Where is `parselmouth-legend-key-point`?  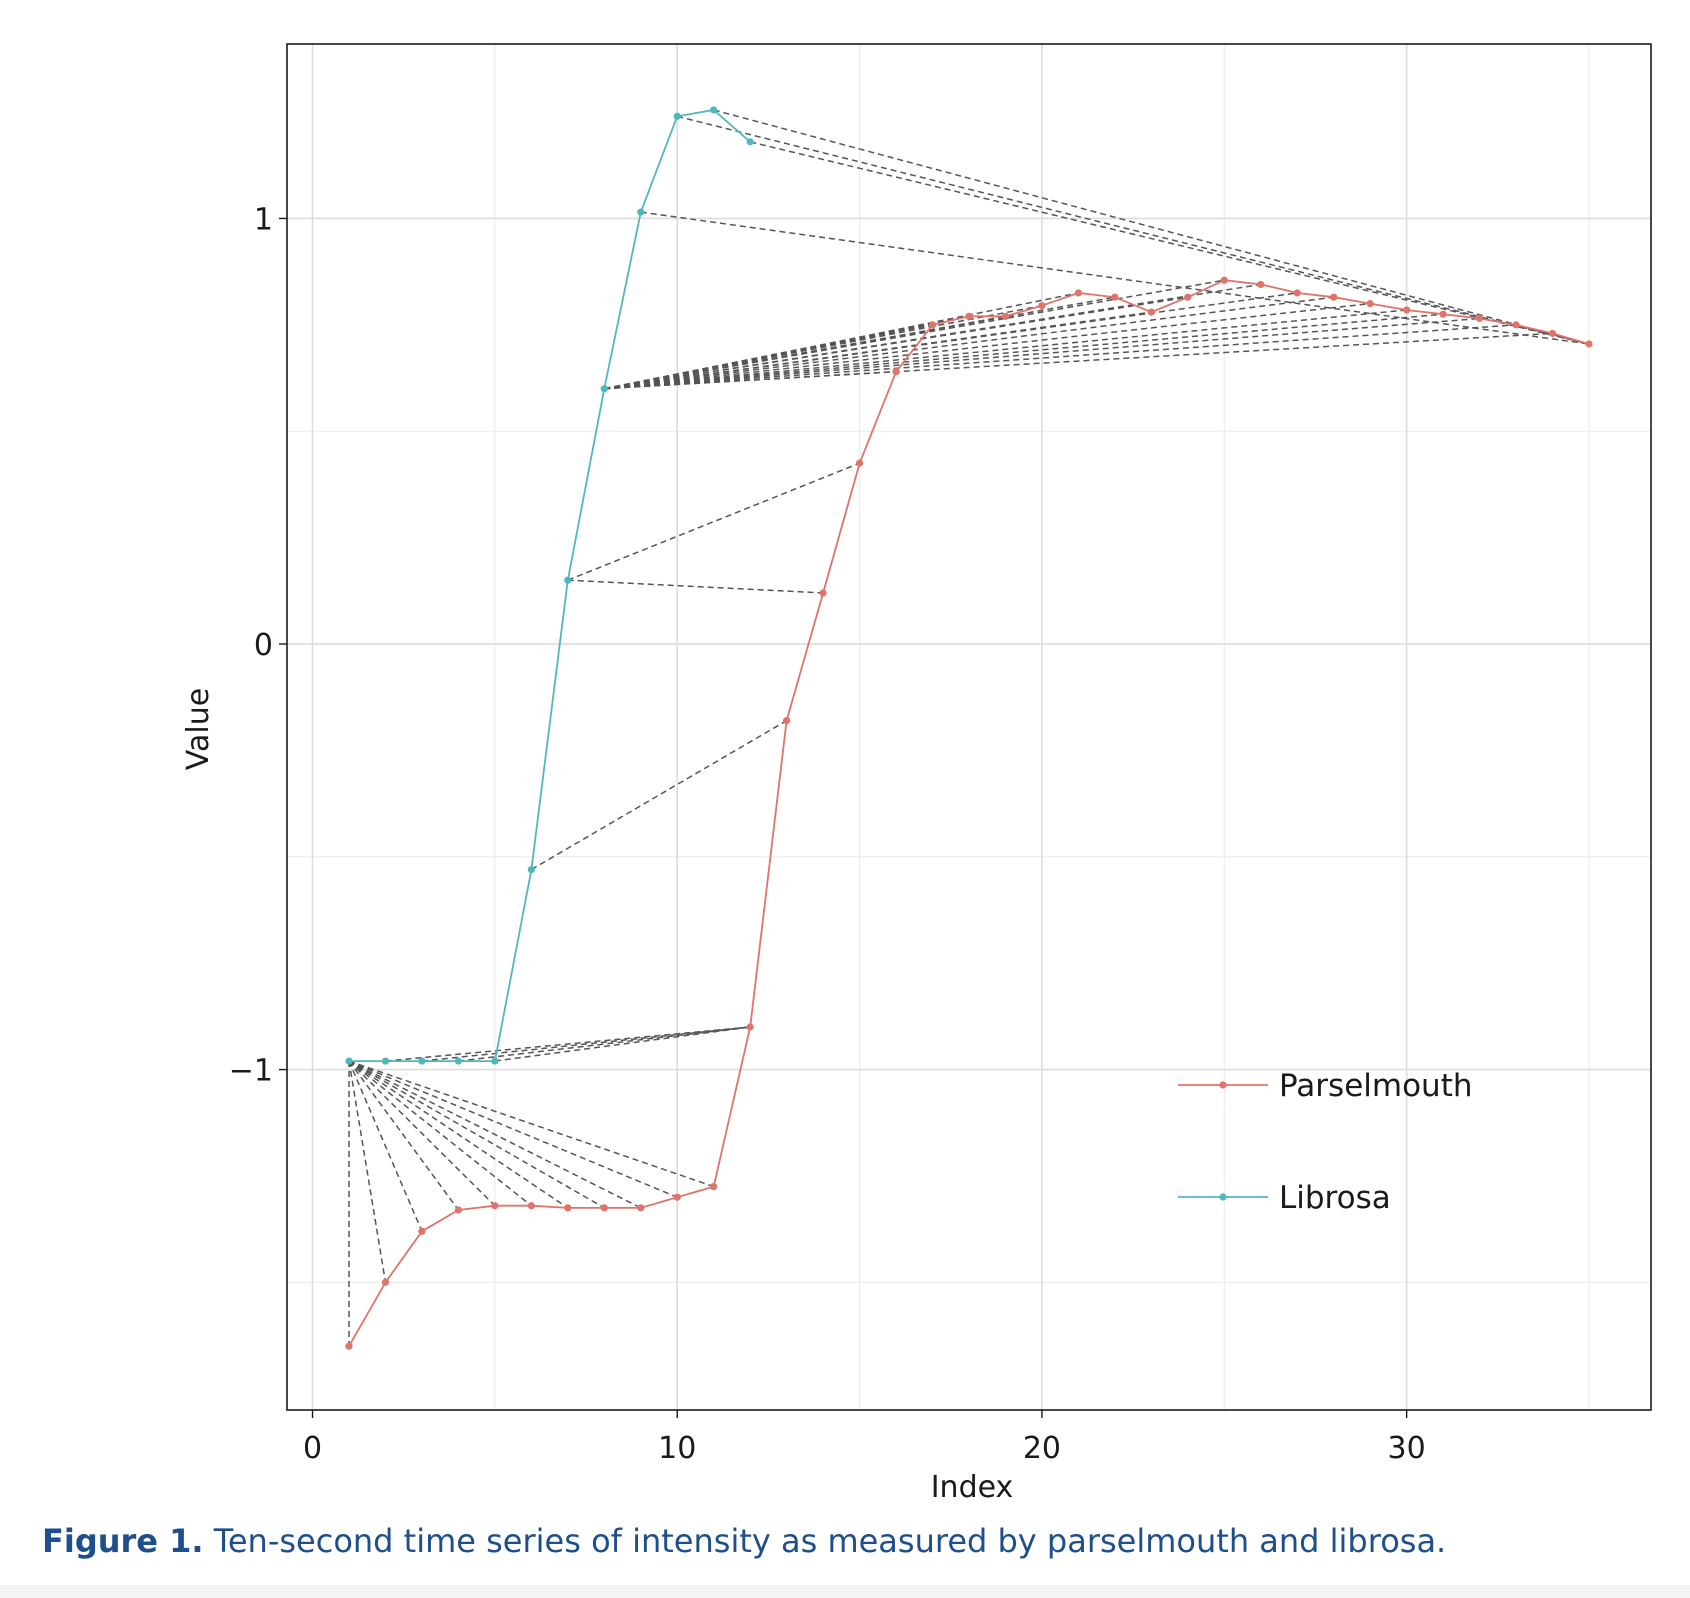
parselmouth-legend-key-point is located at coordinates (1223, 1085).